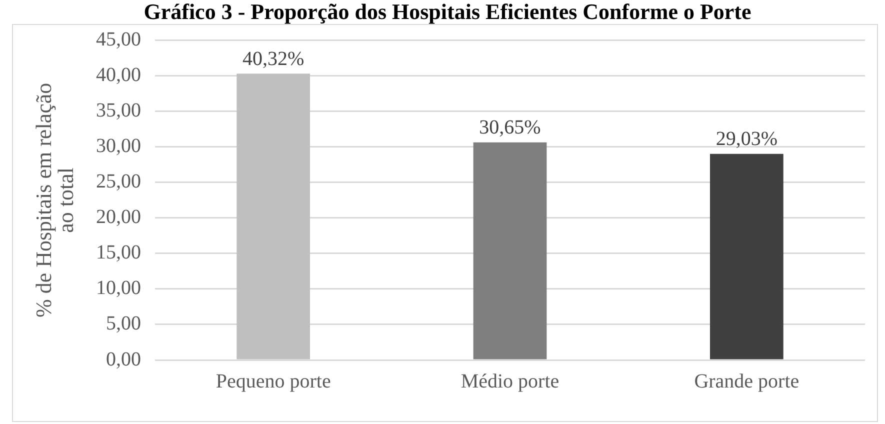 This screenshot has width=885, height=424. Describe the element at coordinates (510, 381) in the screenshot. I see `x-tick-label: Médio porte` at that location.